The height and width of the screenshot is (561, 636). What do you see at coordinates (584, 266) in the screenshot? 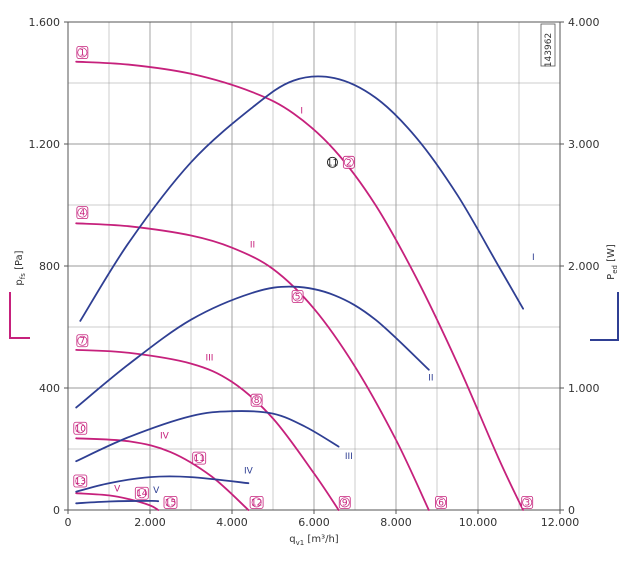
I see `y-right-tick-label: 2.000` at bounding box center [584, 266].